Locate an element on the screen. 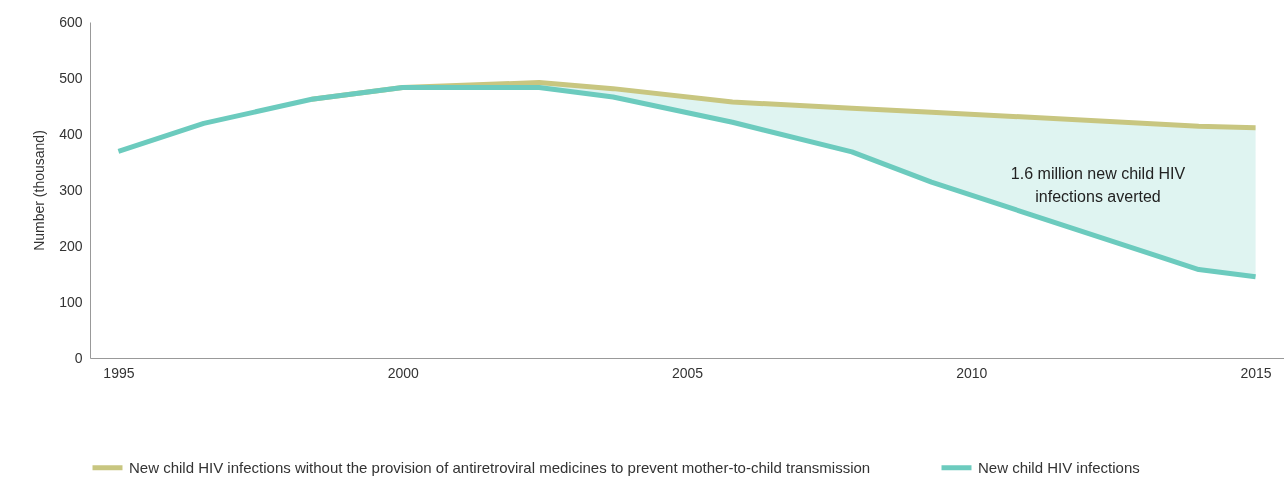 This screenshot has height=490, width=1284. y-tick-label: 200 is located at coordinates (71, 245).